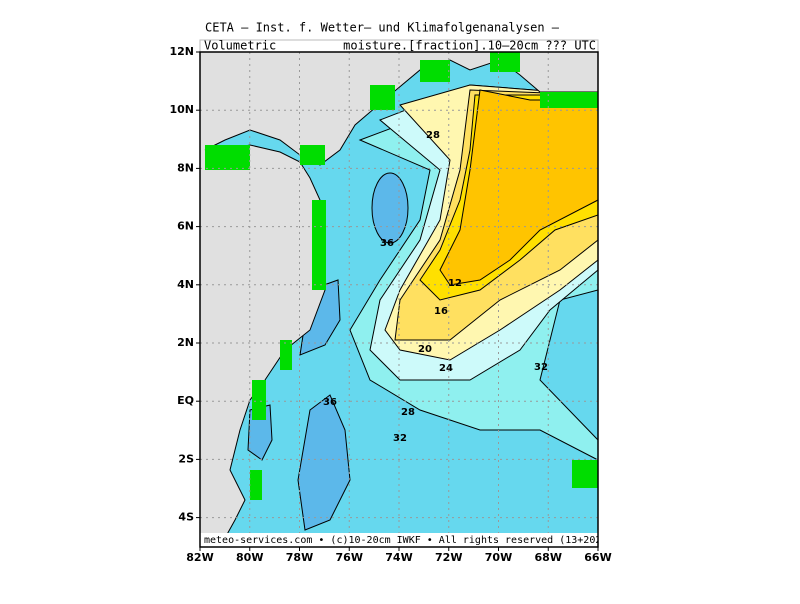  I want to click on lat-tick-label: 2S, so click(186, 458).